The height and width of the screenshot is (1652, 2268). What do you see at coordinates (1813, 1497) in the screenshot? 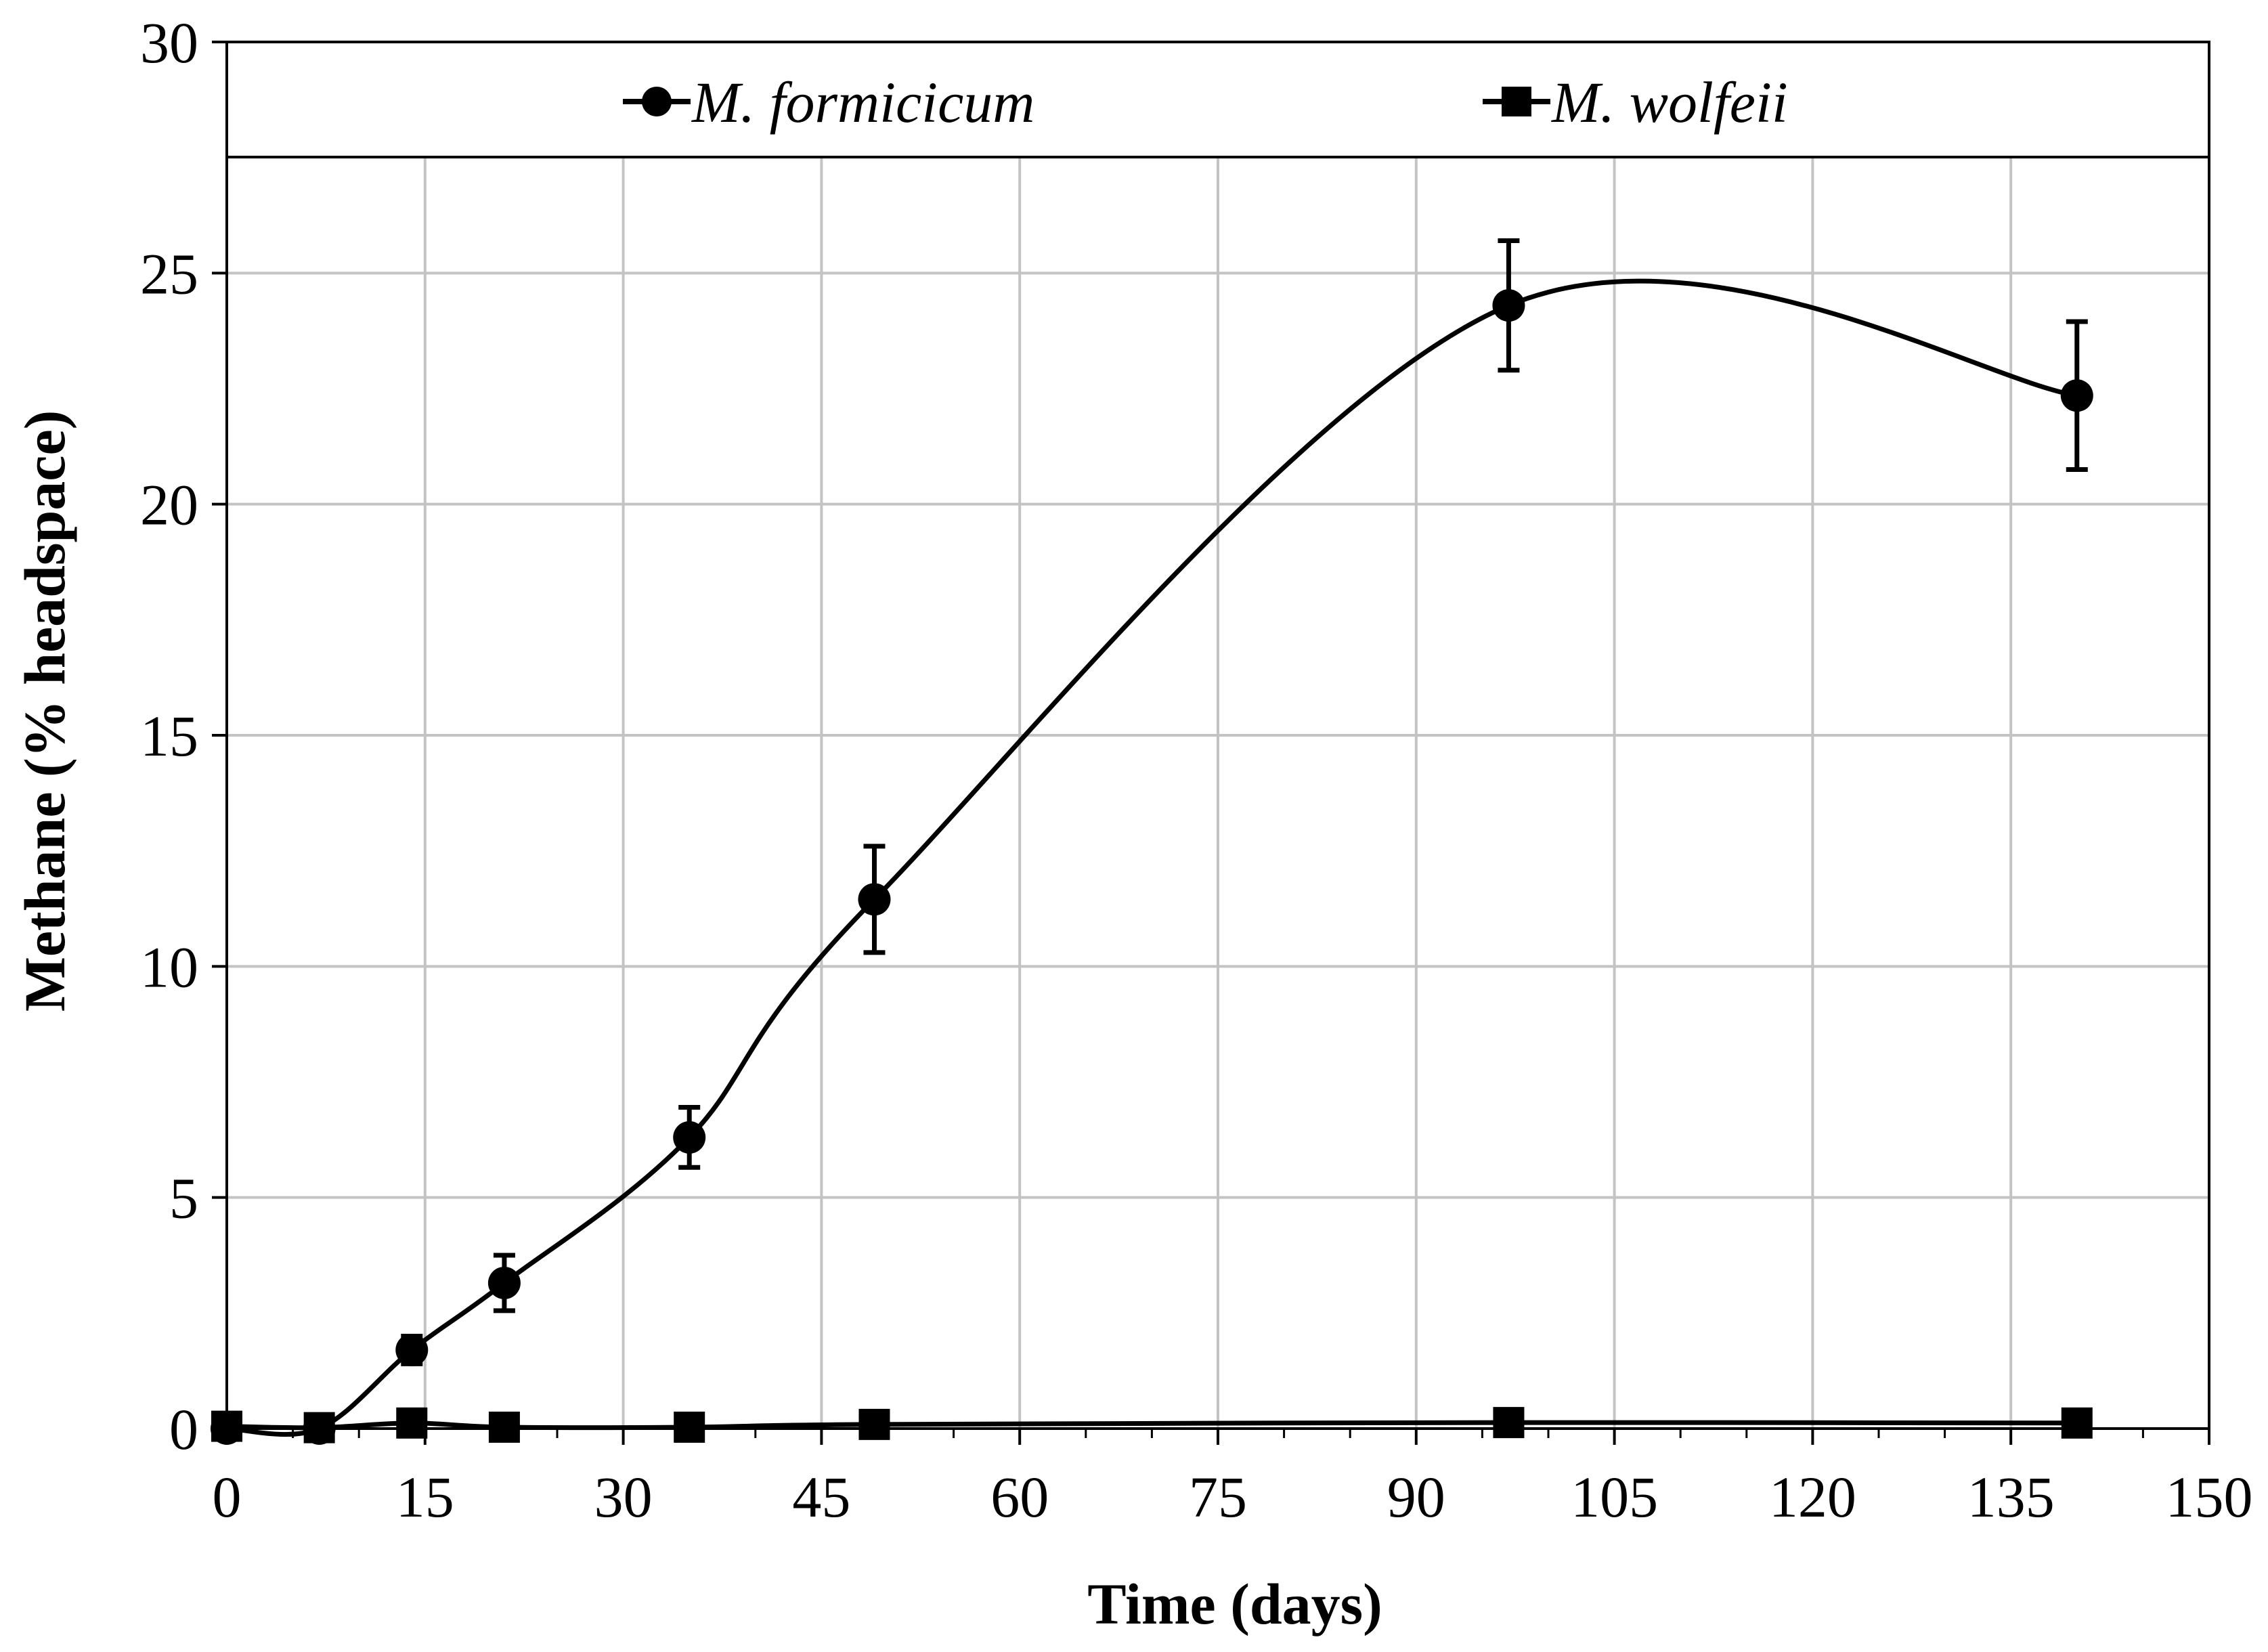
I see `x-tick-label: 120` at bounding box center [1813, 1497].